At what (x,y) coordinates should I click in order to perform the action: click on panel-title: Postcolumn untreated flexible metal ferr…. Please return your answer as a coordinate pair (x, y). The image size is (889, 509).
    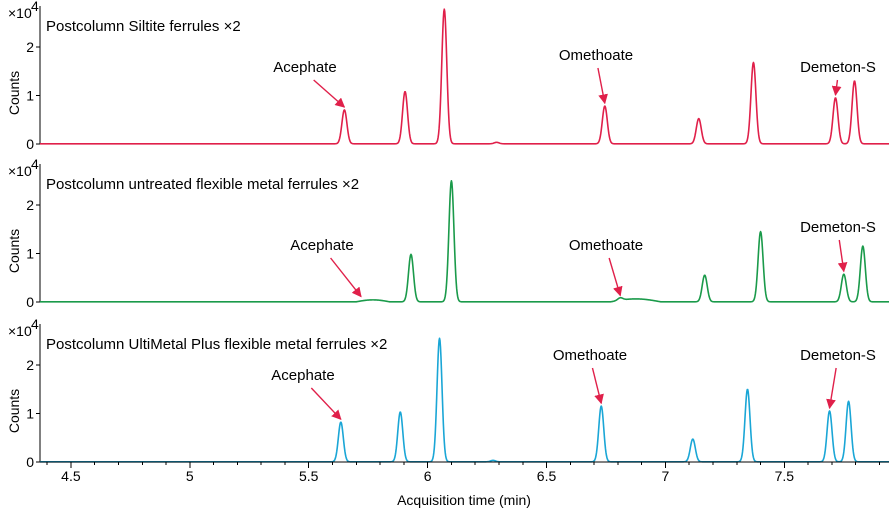
    Looking at the image, I should click on (202, 184).